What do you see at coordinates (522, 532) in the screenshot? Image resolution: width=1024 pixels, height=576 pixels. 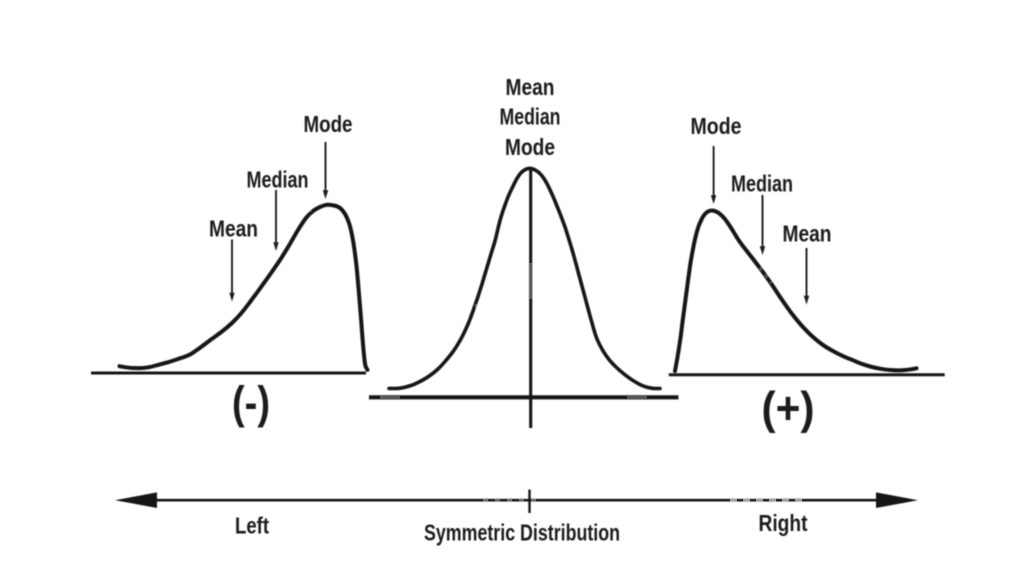 I see `svg-text: Symmetric Distribution` at bounding box center [522, 532].